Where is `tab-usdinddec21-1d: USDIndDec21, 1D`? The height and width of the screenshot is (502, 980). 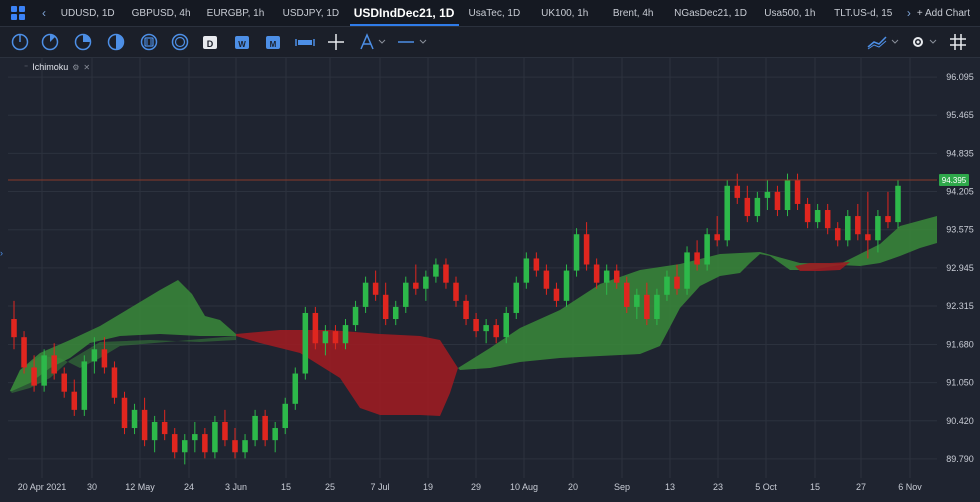
tab-usdinddec21-1d: USDIndDec21, 1D is located at coordinates (404, 13).